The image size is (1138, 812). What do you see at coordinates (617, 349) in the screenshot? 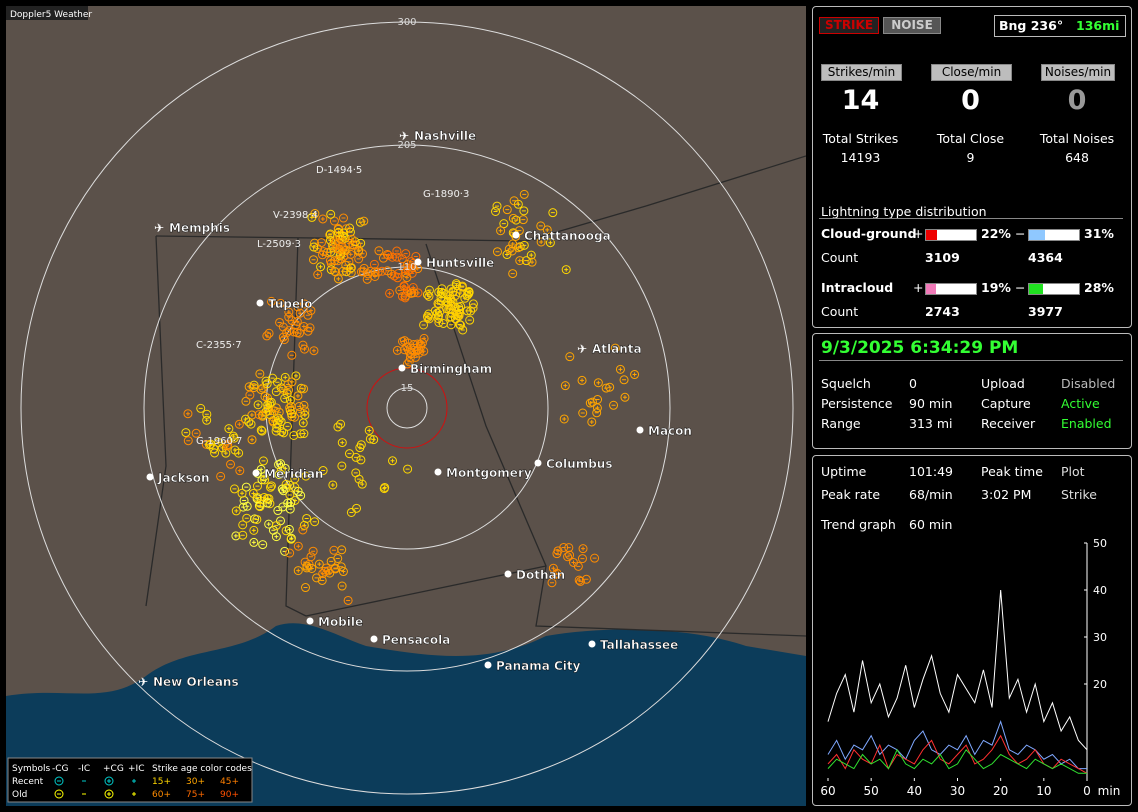
I see `city-label: Atlanta` at bounding box center [617, 349].